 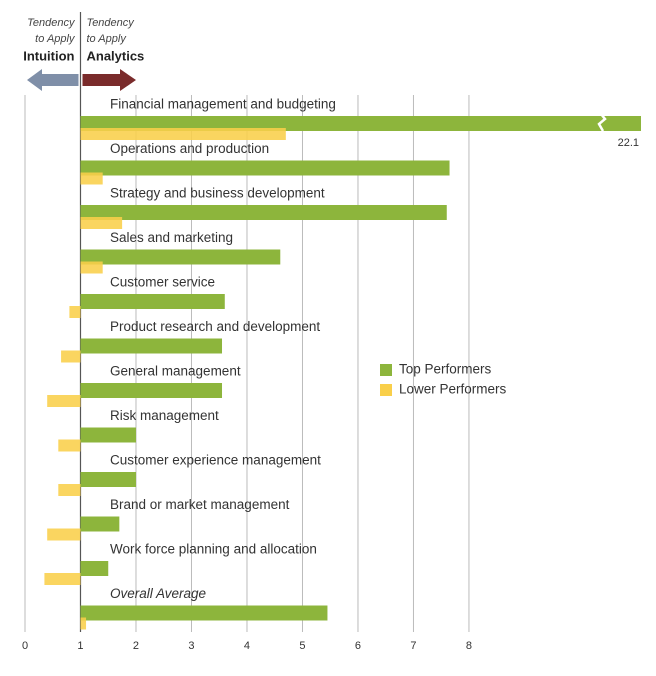 I want to click on x-tick-label: 2, so click(x=136, y=646).